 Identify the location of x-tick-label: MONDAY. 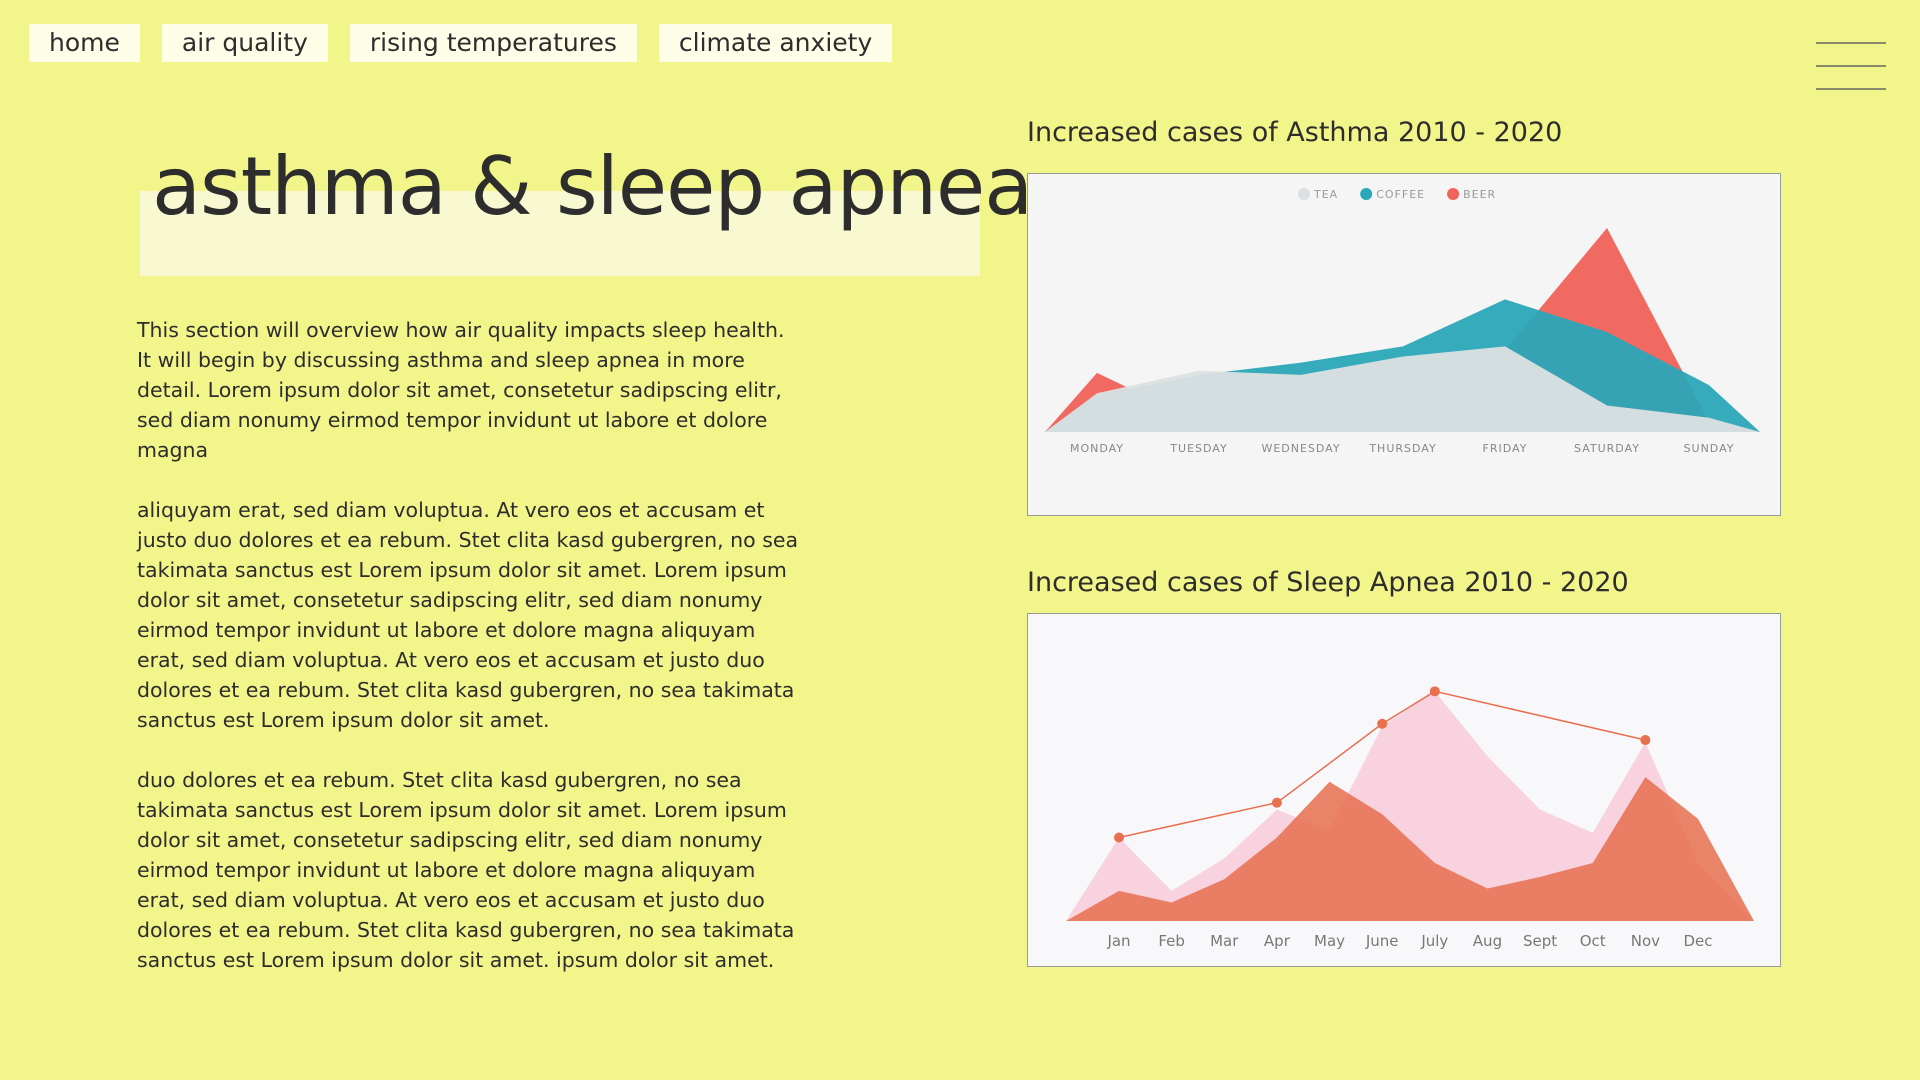
(1097, 448).